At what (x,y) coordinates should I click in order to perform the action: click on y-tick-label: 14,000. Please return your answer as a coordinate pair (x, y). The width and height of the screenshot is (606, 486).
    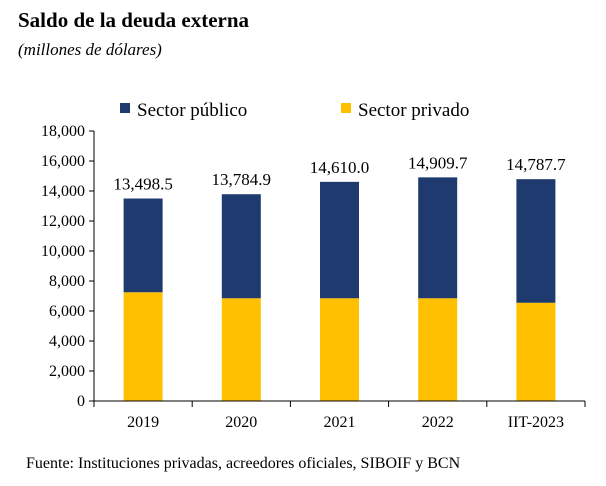
    Looking at the image, I should click on (63, 191).